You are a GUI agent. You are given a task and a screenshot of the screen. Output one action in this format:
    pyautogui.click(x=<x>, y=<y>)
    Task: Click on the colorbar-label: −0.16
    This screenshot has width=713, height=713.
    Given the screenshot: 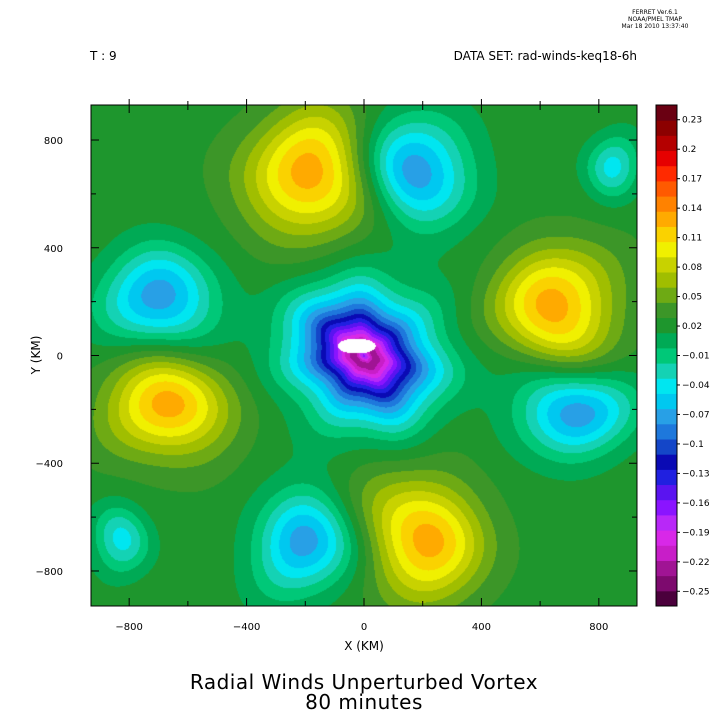 What is the action you would take?
    pyautogui.click(x=696, y=504)
    